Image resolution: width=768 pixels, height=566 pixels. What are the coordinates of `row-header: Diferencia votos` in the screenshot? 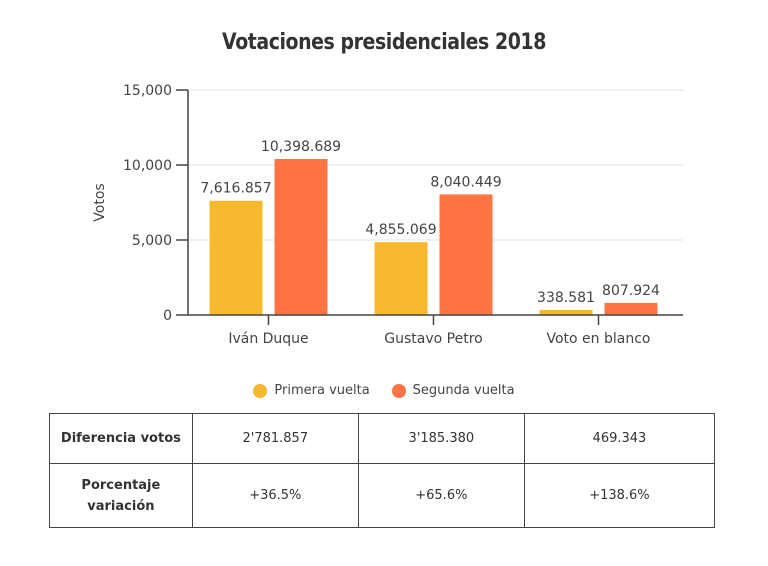 It's located at (121, 438).